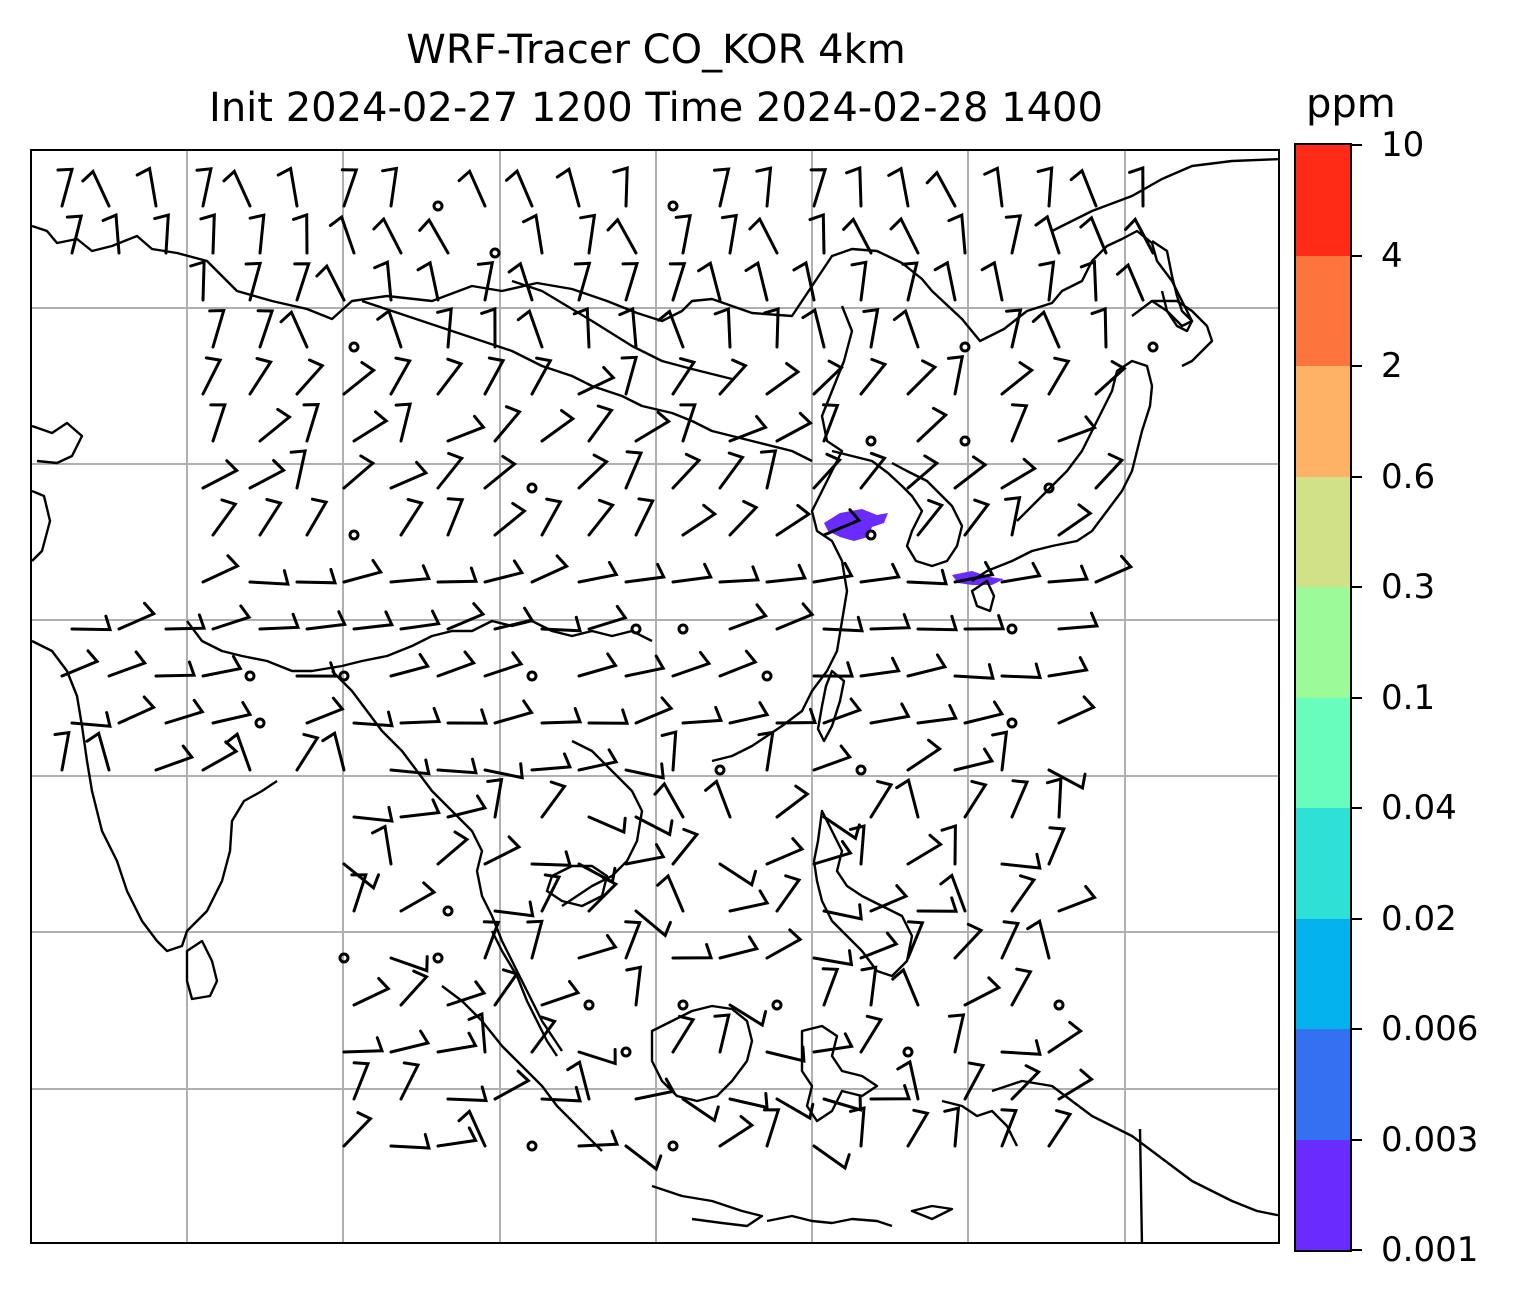  What do you see at coordinates (1419, 918) in the screenshot?
I see `colorbar-tick-label: 0.02` at bounding box center [1419, 918].